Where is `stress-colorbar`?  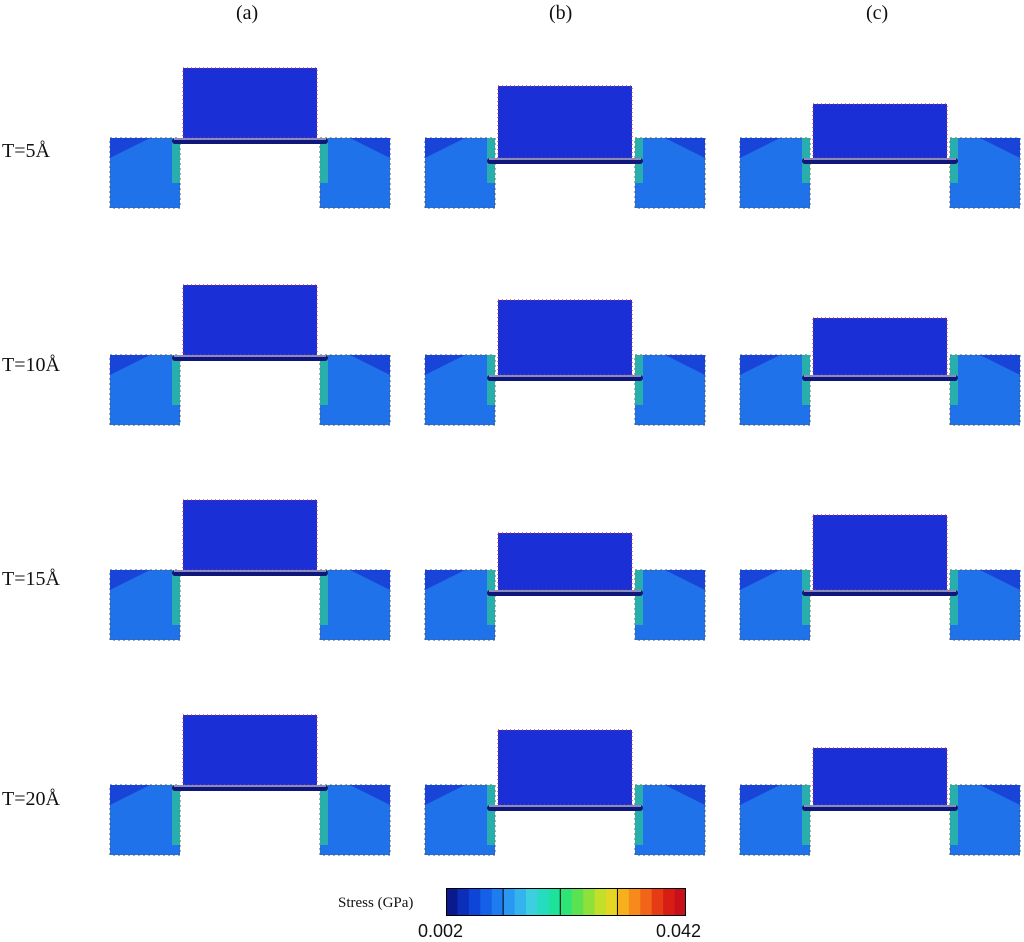 stress-colorbar is located at coordinates (566, 902).